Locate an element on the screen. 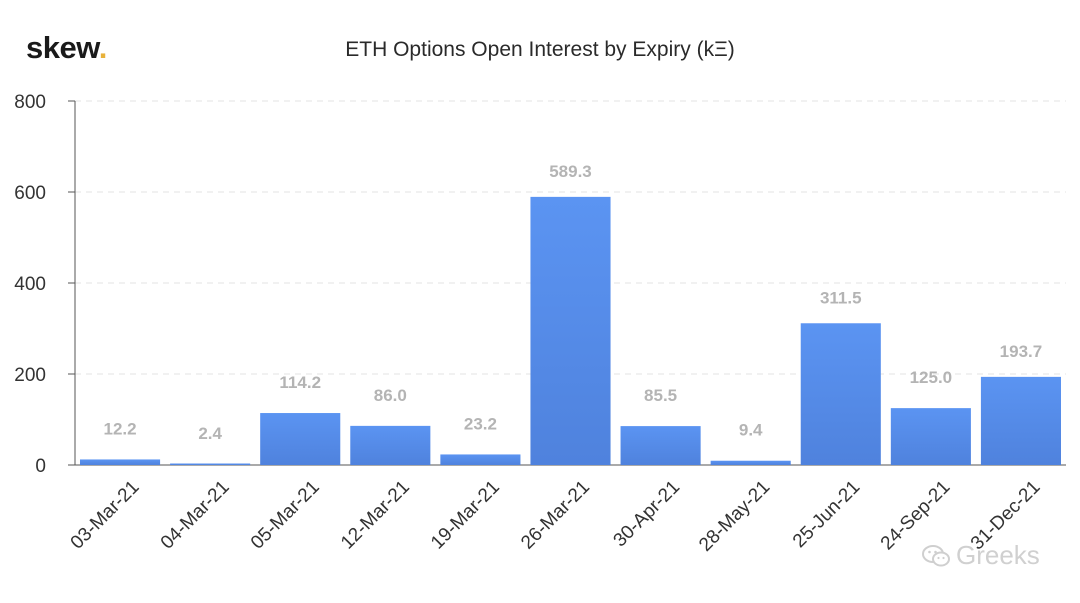 This screenshot has width=1080, height=603. data-label: 9.4 is located at coordinates (751, 430).